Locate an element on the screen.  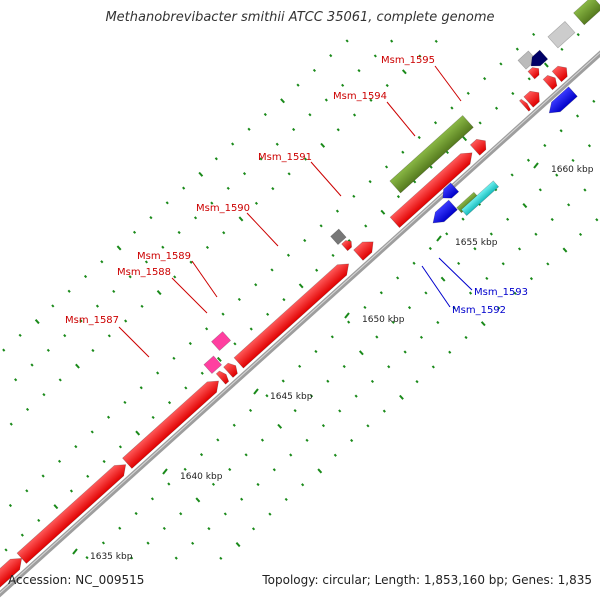
misc-feature-cyan is located at coordinates (480, 198).